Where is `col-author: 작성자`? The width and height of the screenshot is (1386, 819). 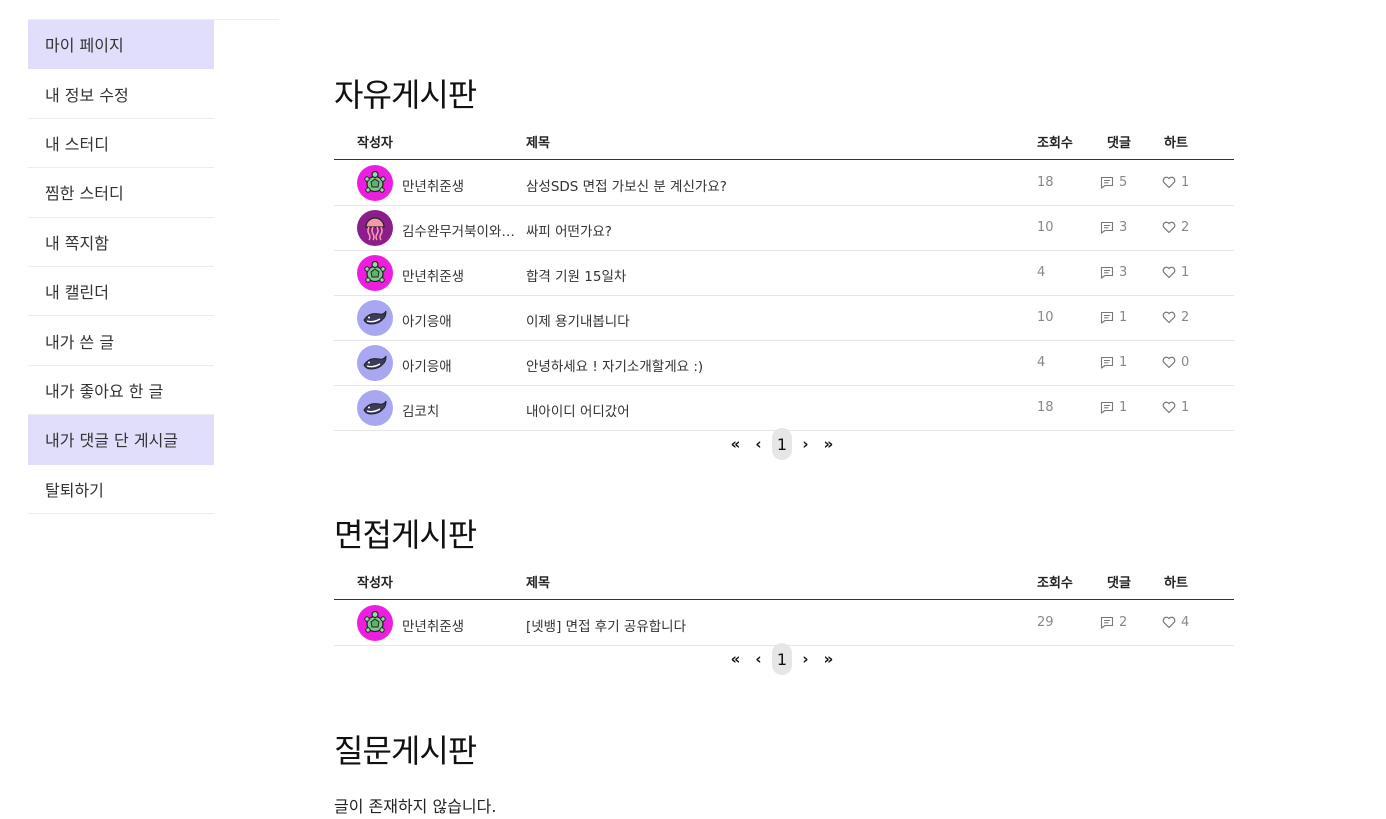 col-author: 작성자 is located at coordinates (375, 143).